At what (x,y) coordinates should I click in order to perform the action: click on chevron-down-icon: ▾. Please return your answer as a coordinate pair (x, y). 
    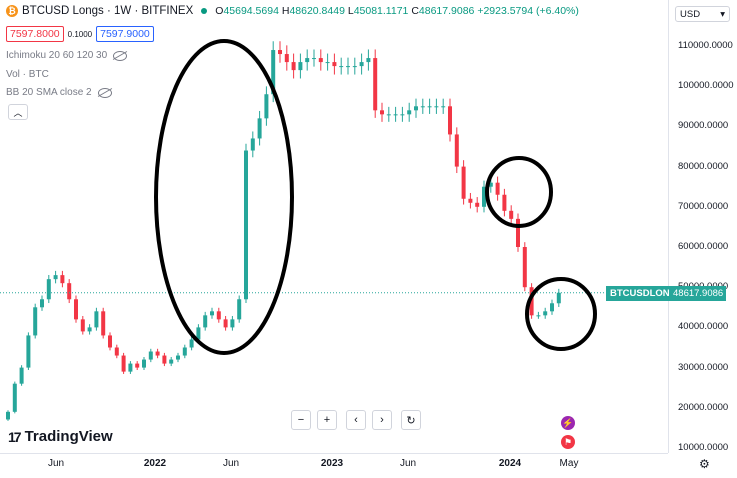
    Looking at the image, I should click on (722, 14).